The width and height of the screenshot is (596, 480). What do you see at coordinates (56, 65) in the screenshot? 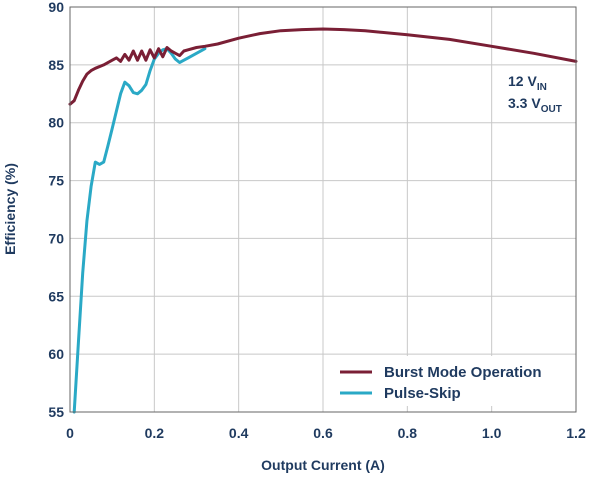
I see `y-tick-label: 85` at bounding box center [56, 65].